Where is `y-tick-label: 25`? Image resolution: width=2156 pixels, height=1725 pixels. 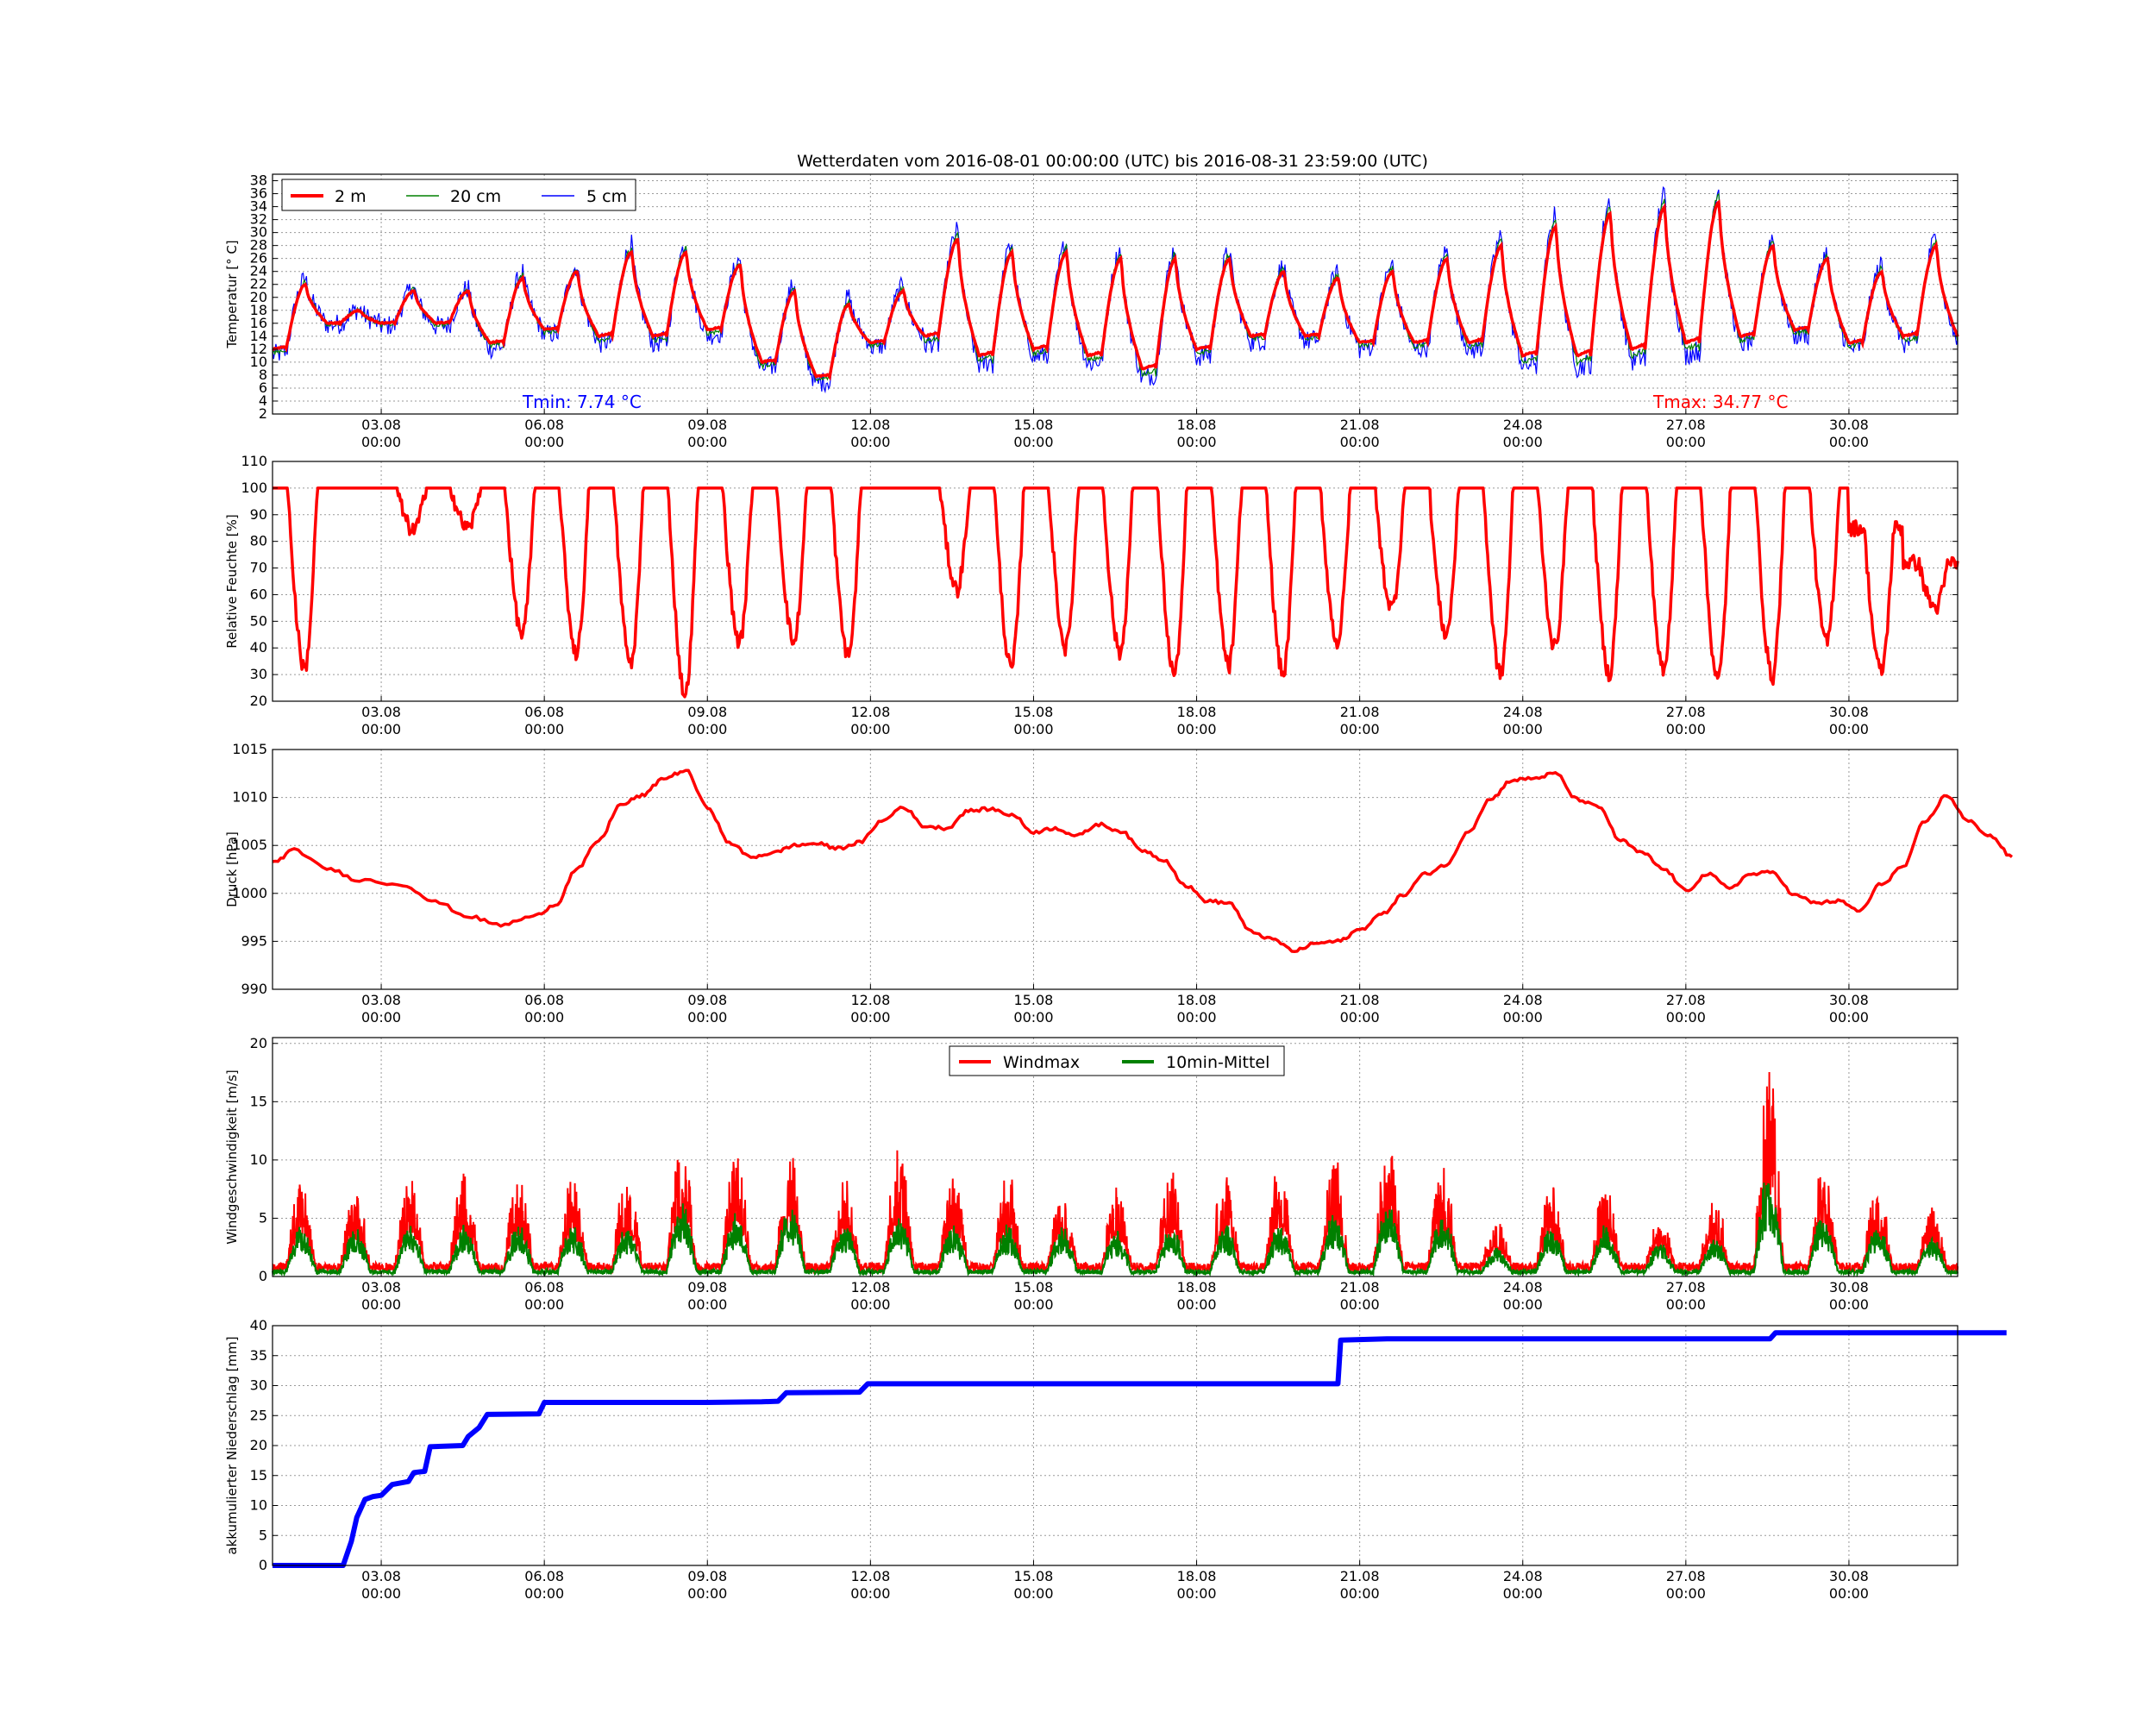 y-tick-label: 25 is located at coordinates (258, 1415).